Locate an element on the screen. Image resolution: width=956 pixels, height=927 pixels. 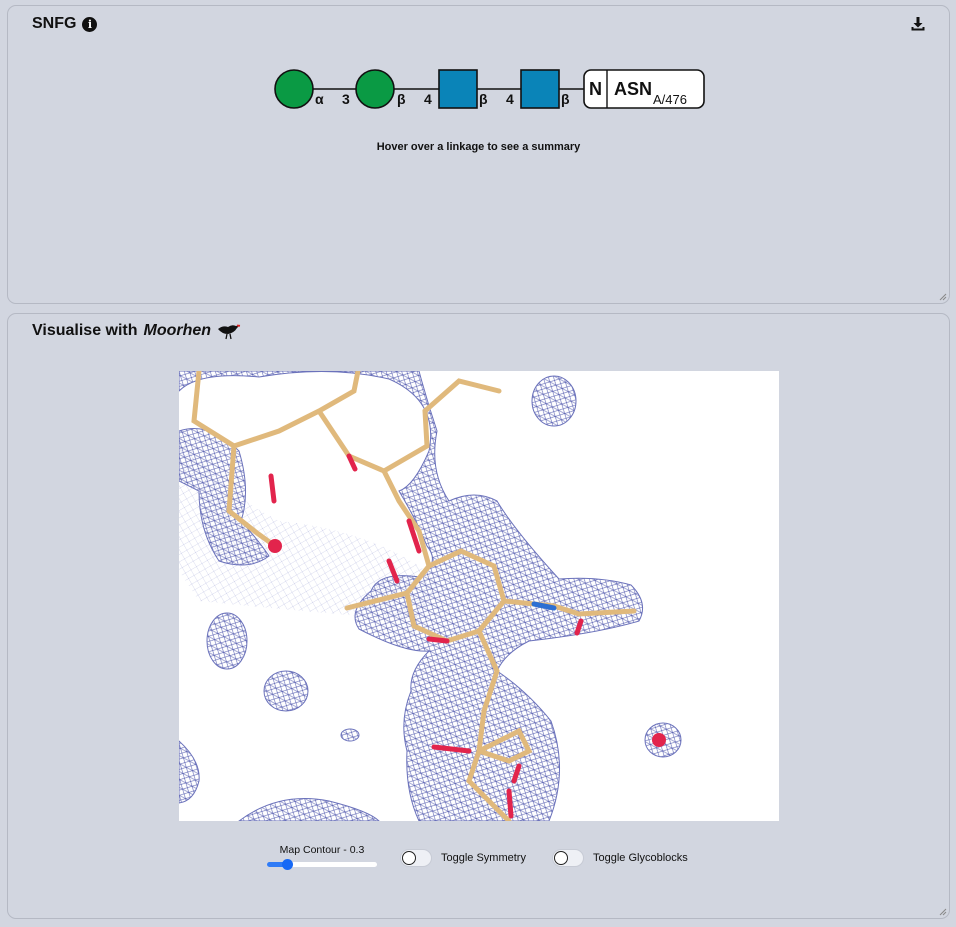
attachment-chain-position: A/476 is located at coordinates (670, 99).